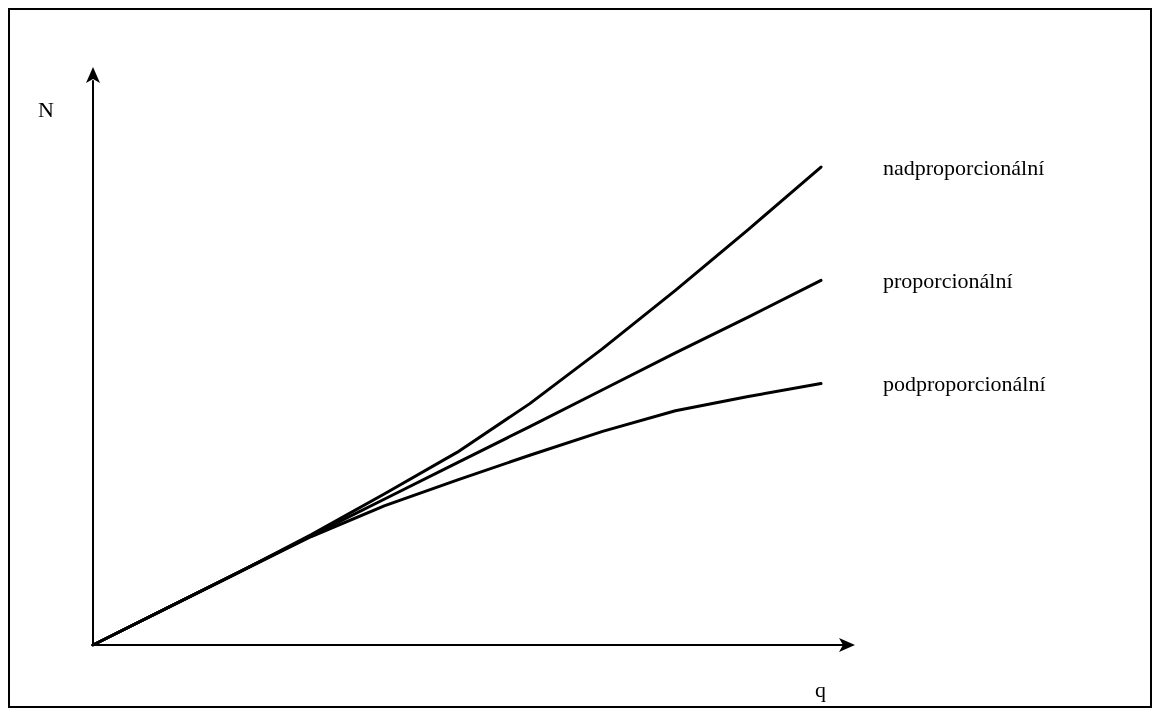  Describe the element at coordinates (46, 109) in the screenshot. I see `y-axis-title: N` at that location.